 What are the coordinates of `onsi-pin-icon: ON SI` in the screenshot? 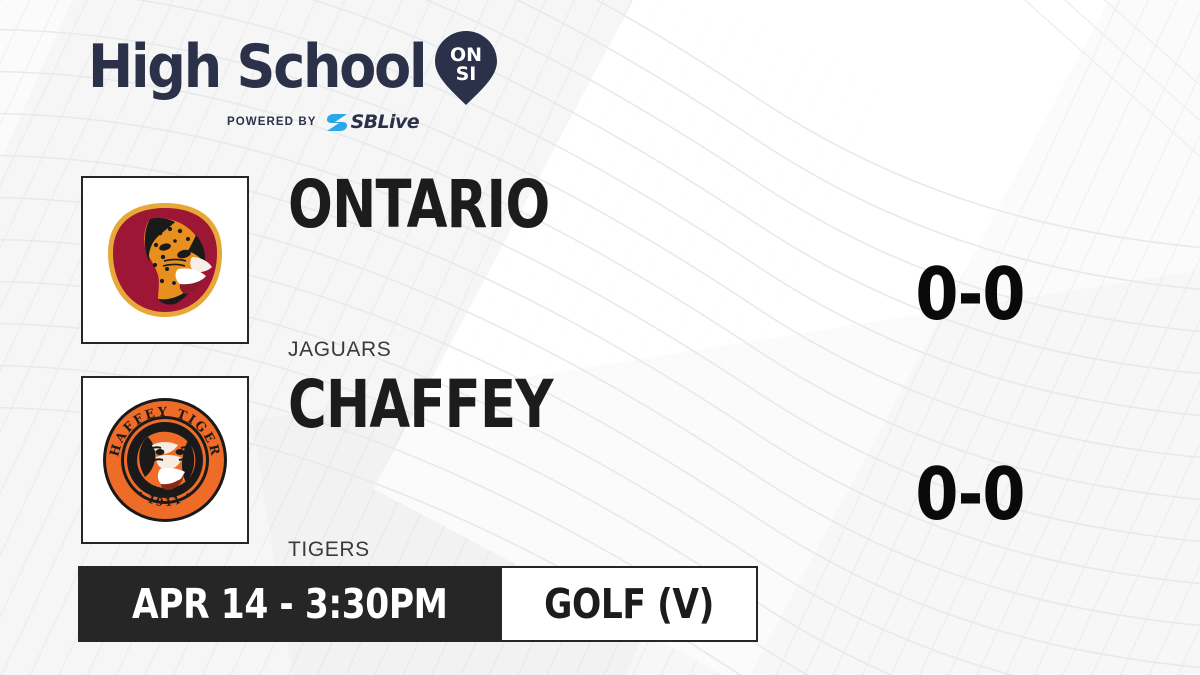 It's located at (466, 68).